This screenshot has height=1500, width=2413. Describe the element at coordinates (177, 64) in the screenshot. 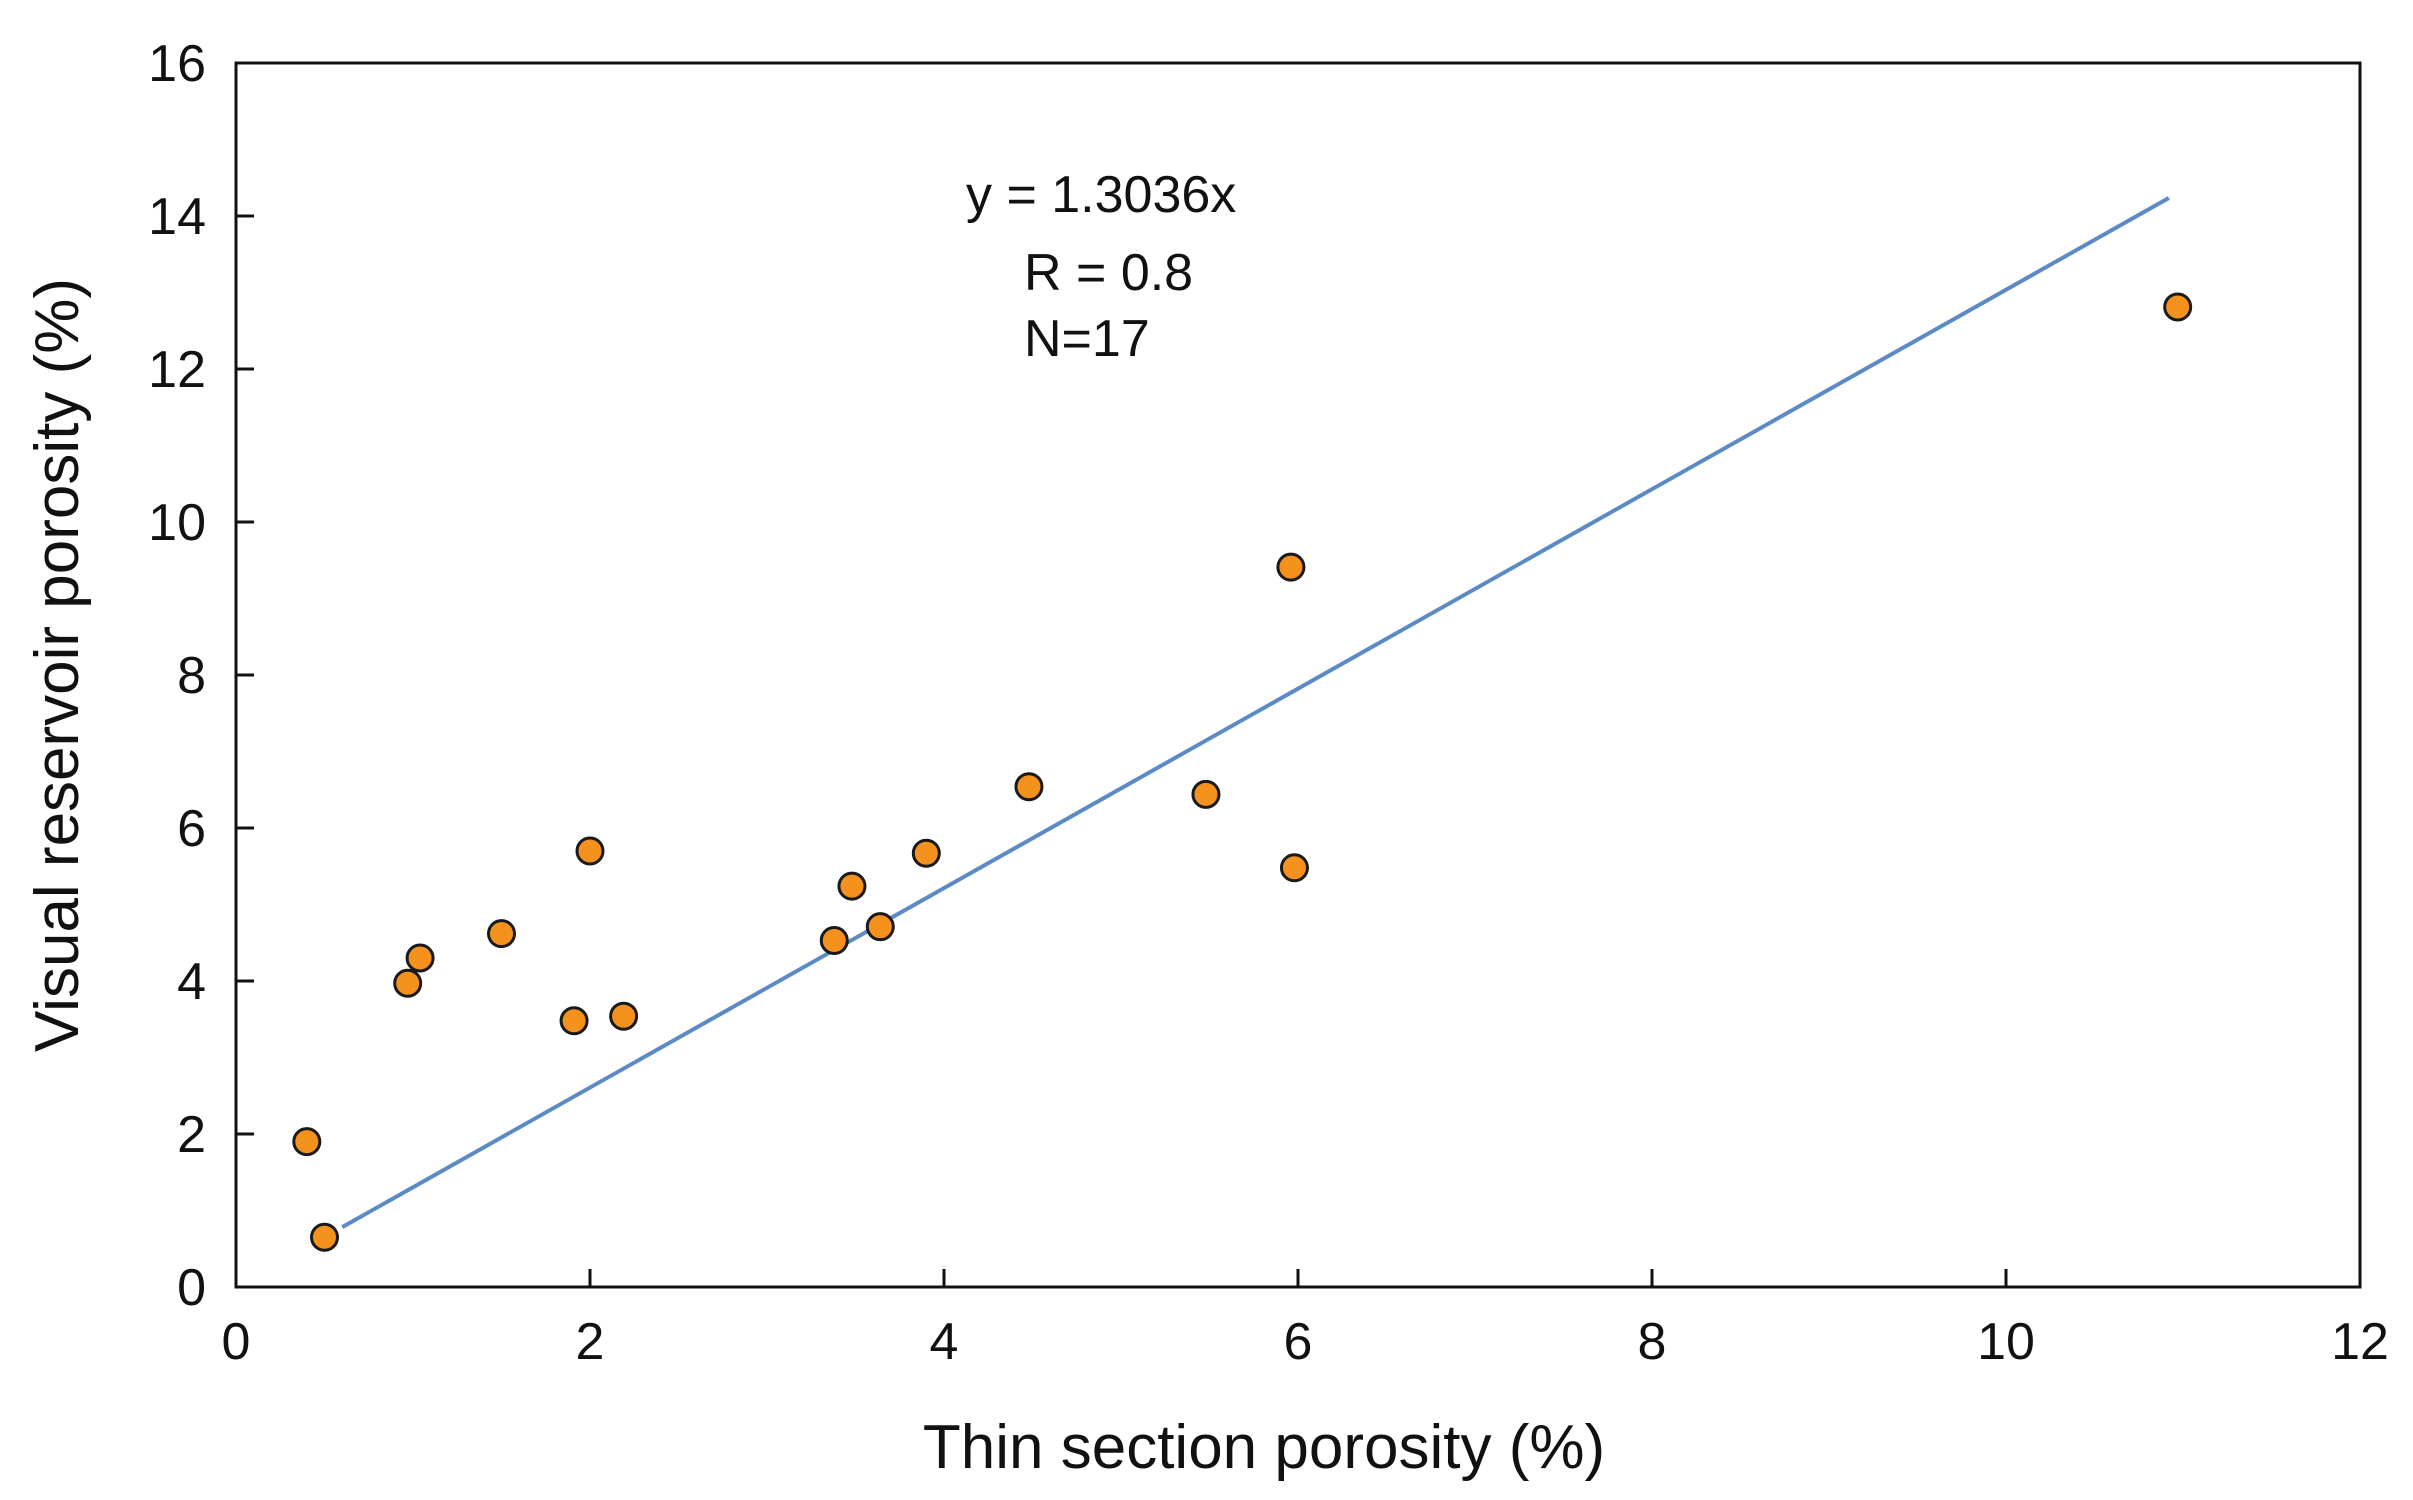

I see `y-tick-label: 16` at that location.